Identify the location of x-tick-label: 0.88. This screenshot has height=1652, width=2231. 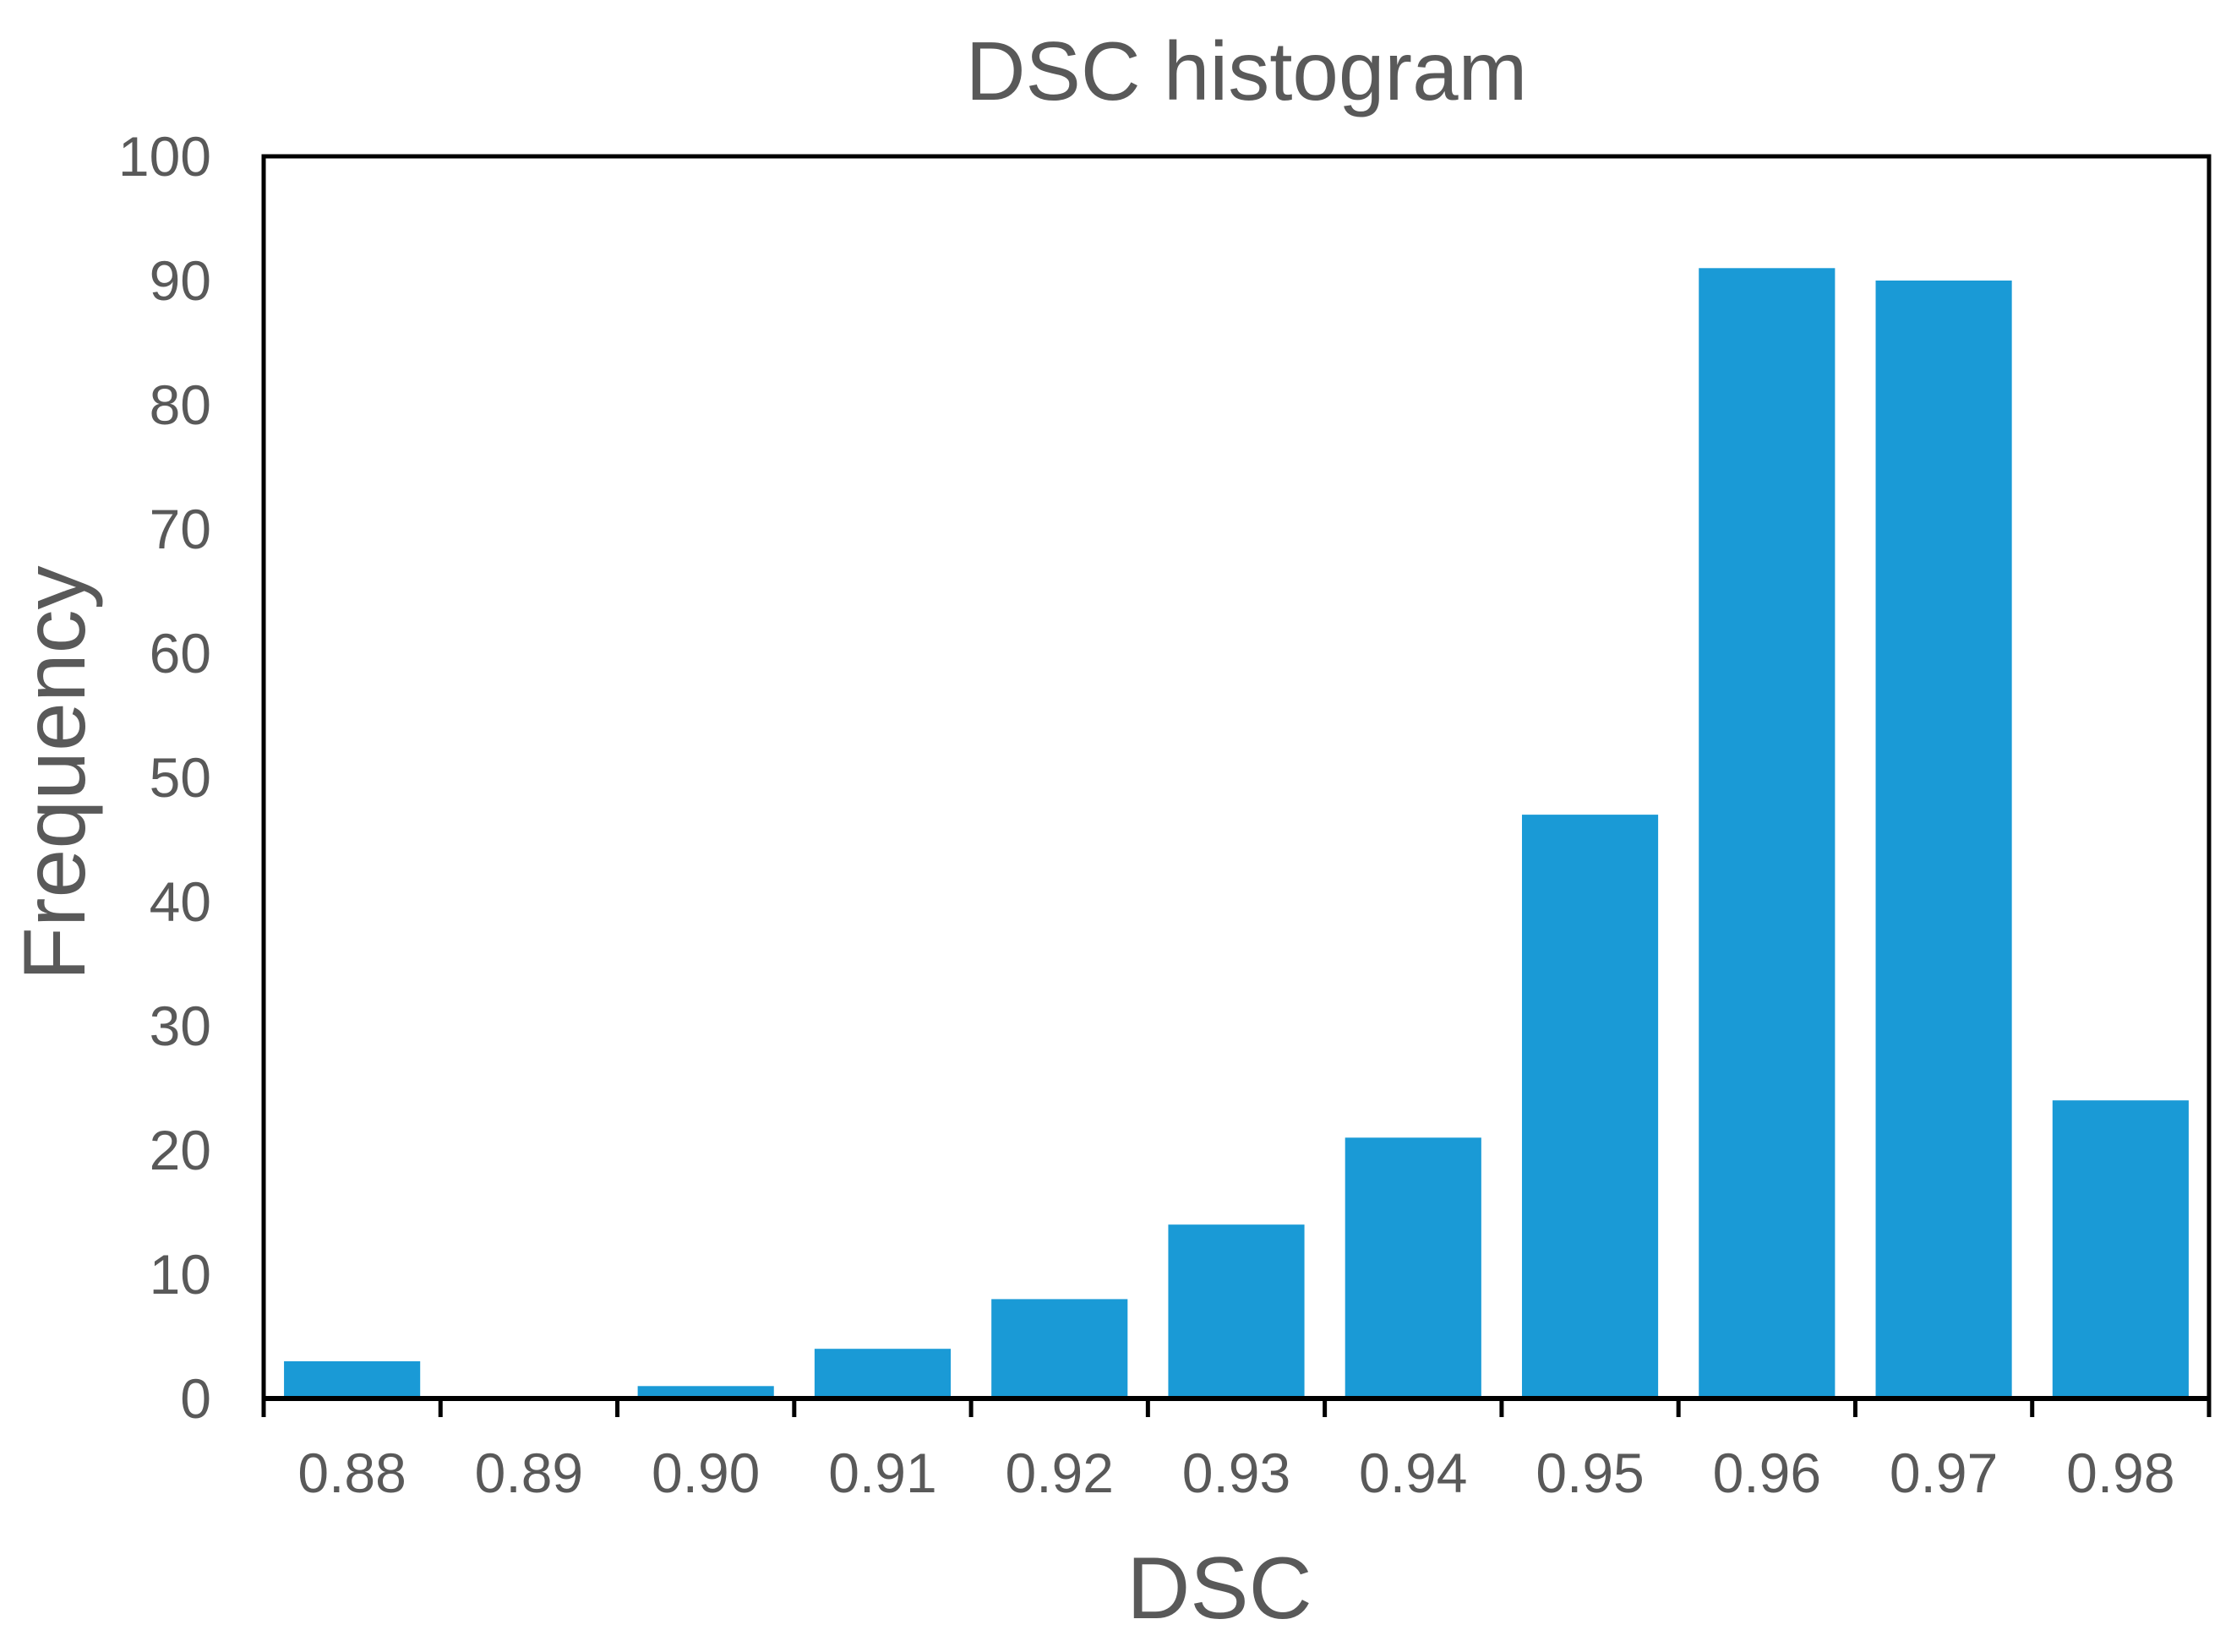
(351, 1473).